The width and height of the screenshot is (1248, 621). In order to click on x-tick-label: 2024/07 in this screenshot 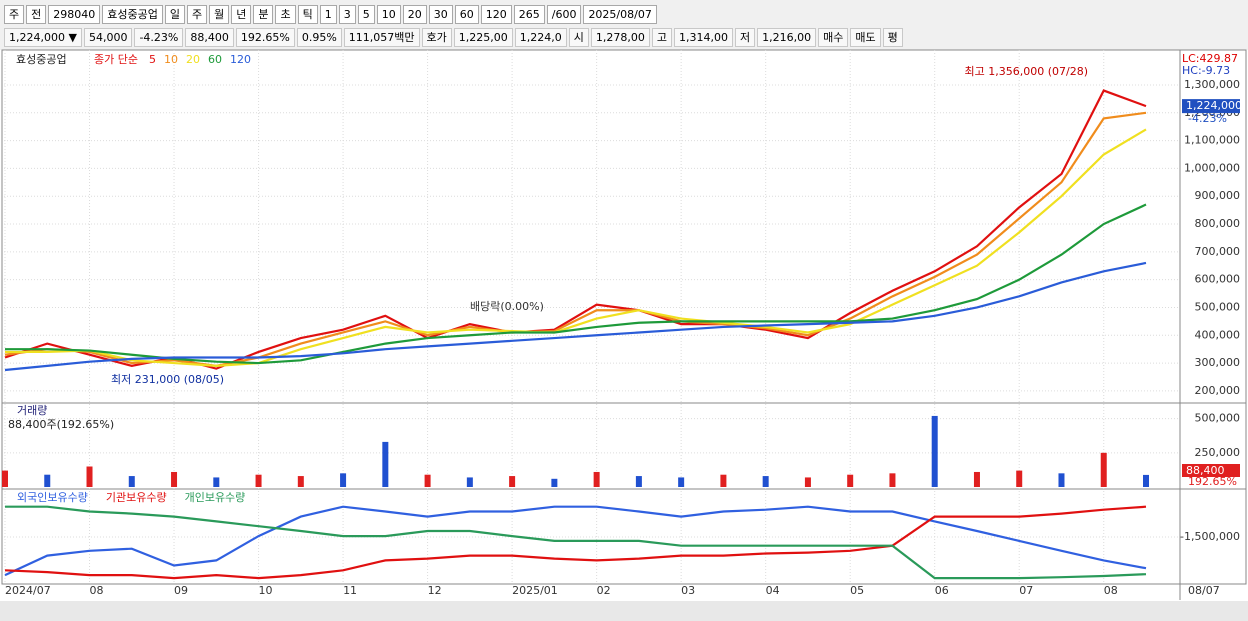, I will do `click(28, 590)`.